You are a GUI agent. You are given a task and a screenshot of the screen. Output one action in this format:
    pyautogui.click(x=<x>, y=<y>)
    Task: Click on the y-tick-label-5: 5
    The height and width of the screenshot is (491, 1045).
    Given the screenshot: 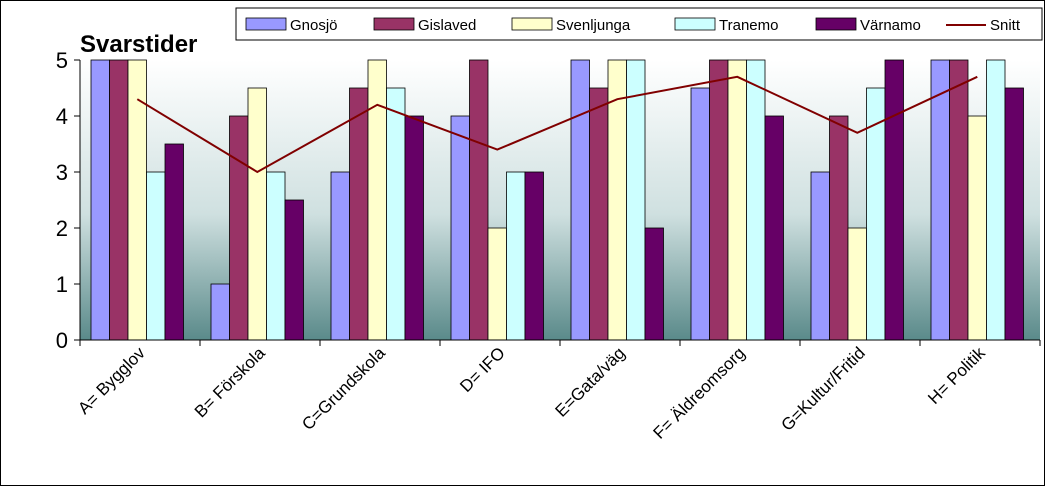 What is the action you would take?
    pyautogui.click(x=62, y=60)
    